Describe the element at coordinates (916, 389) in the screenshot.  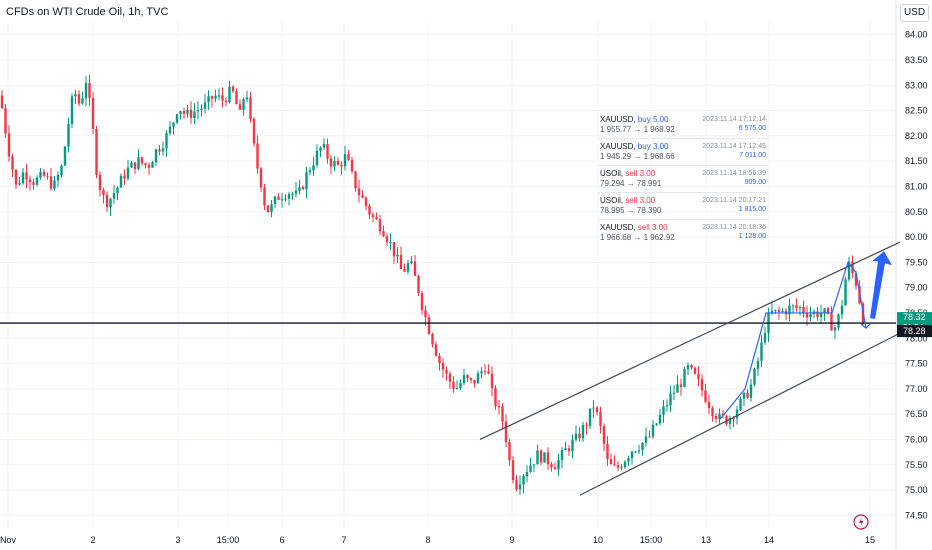
I see `price-tick-label: 77.00` at that location.